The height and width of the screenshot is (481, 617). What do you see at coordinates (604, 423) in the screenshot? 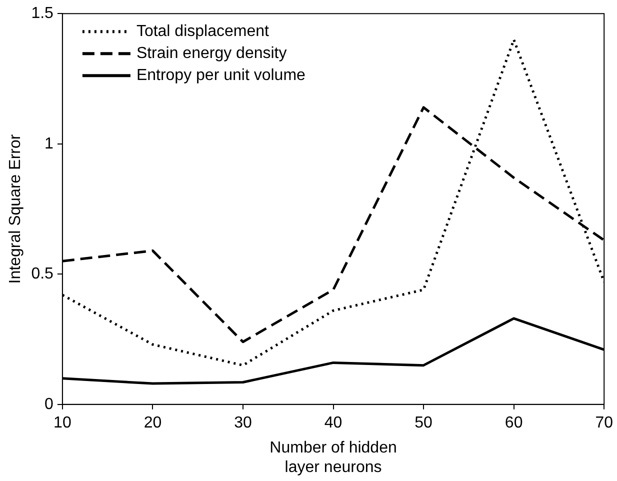
I see `x-tick-label: 70` at bounding box center [604, 423].